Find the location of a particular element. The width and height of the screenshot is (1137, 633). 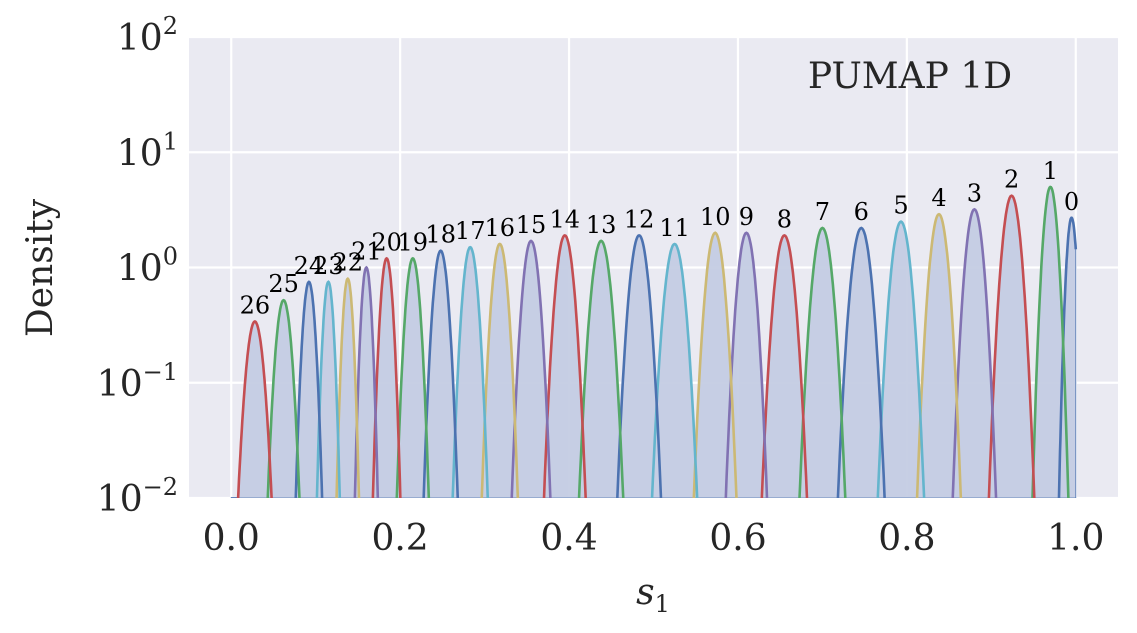

peak-label-7: 7 is located at coordinates (822, 212).